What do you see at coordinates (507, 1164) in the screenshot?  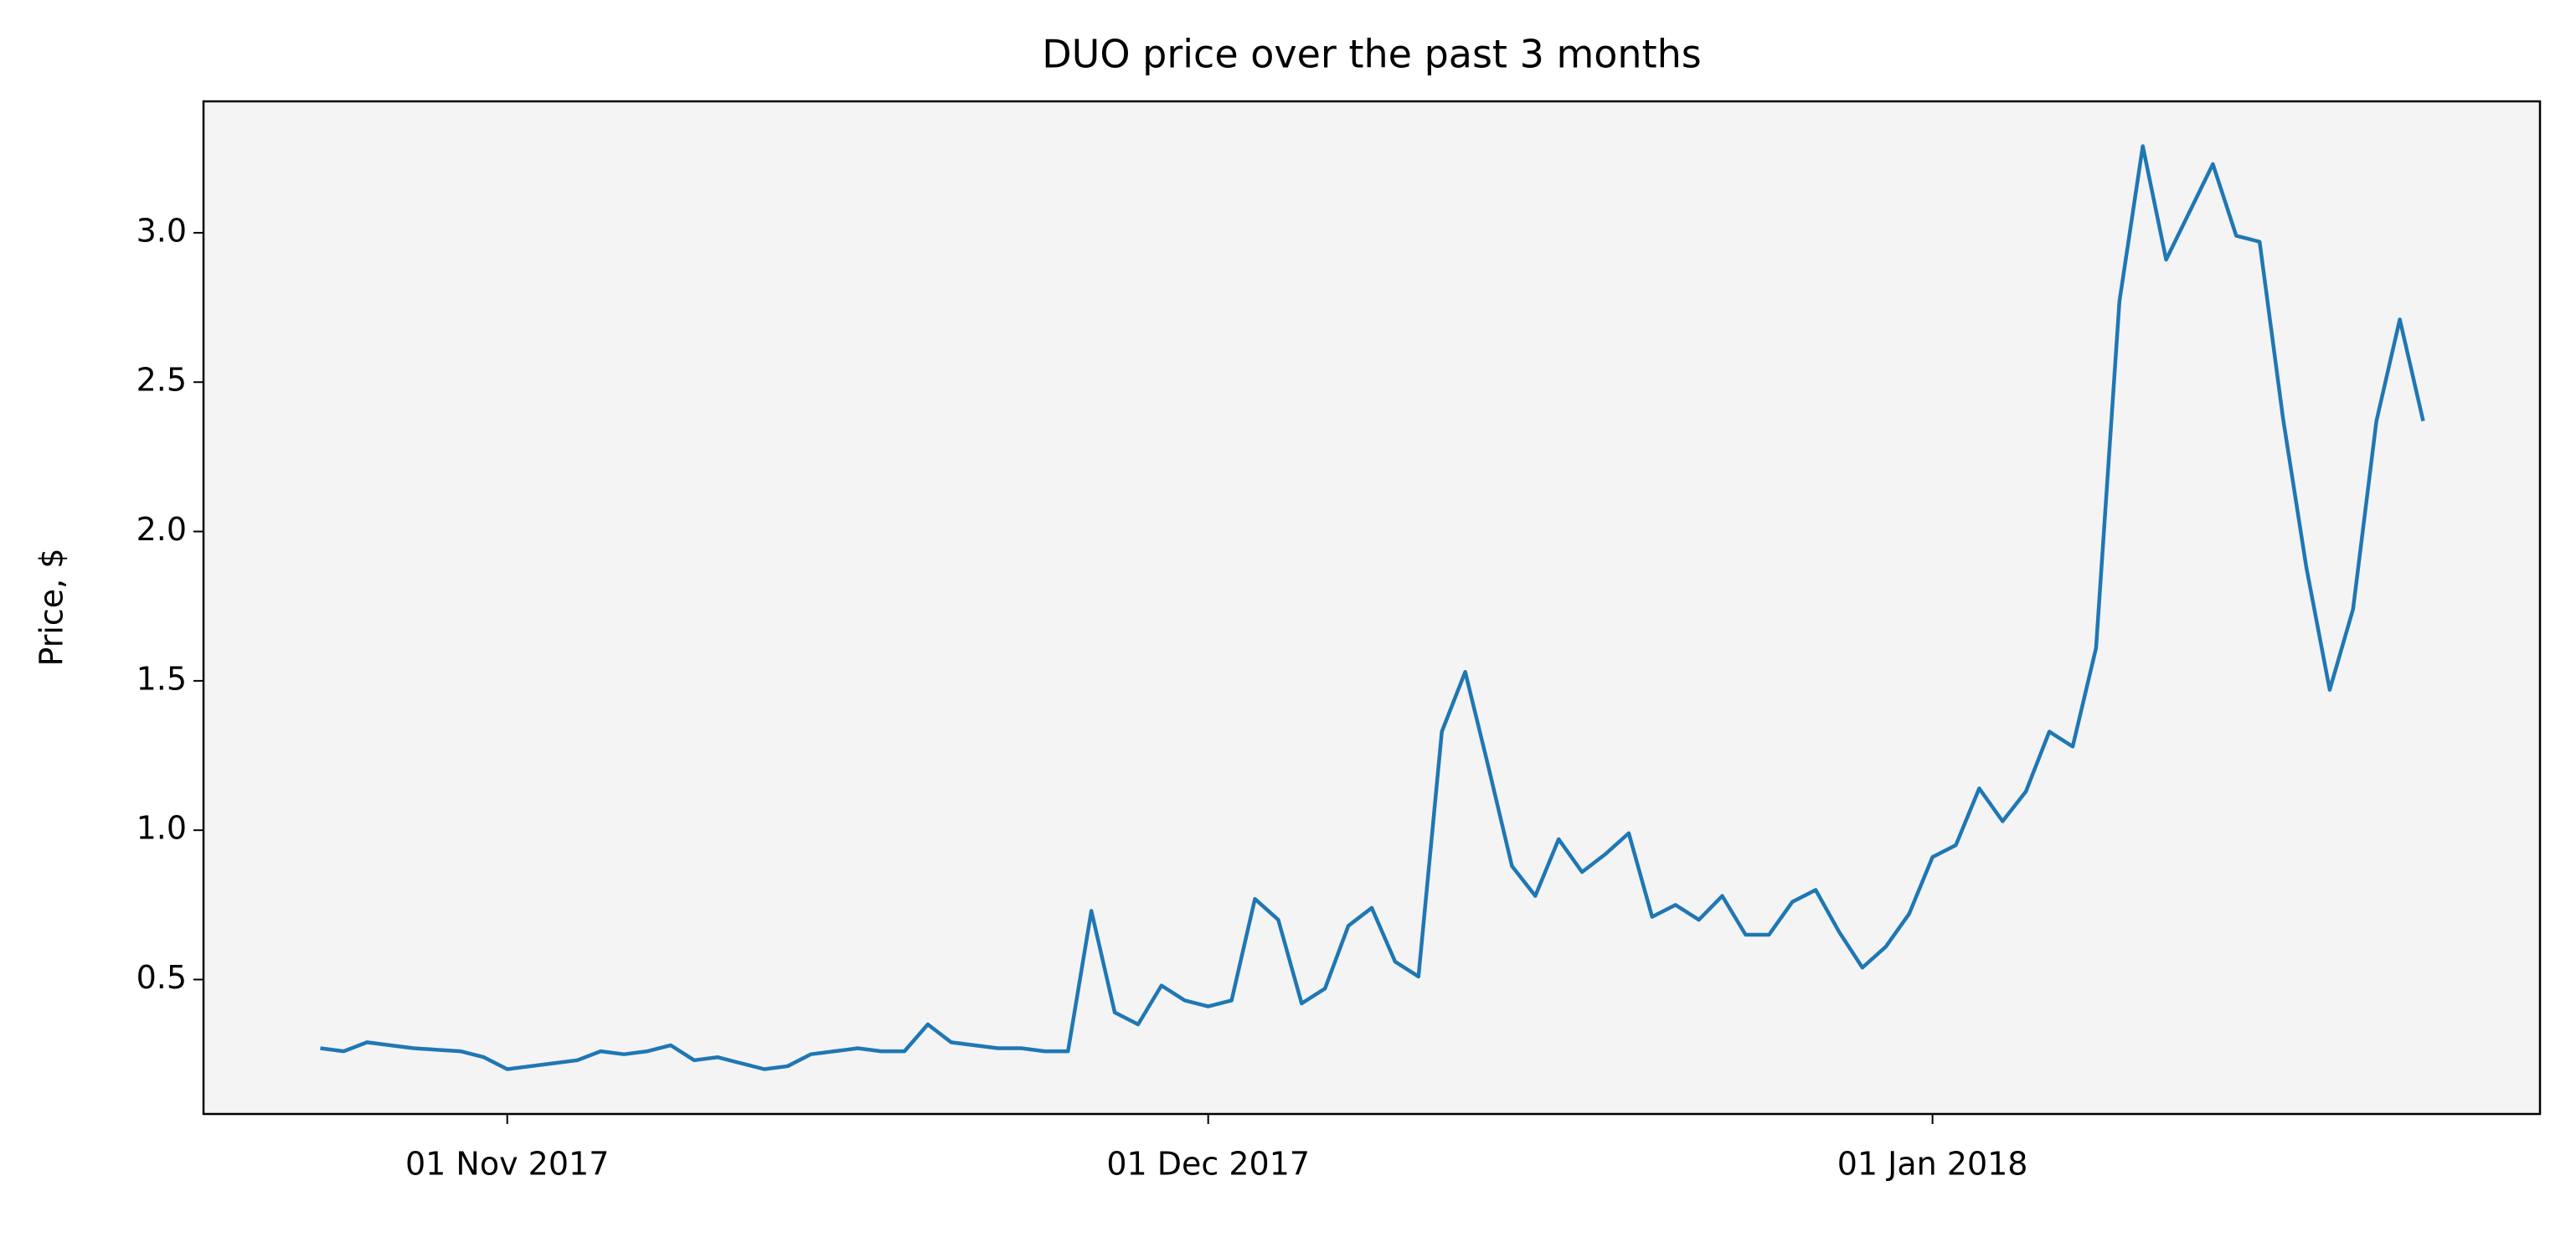 I see `x-tick-label: 01 Nov 2017` at bounding box center [507, 1164].